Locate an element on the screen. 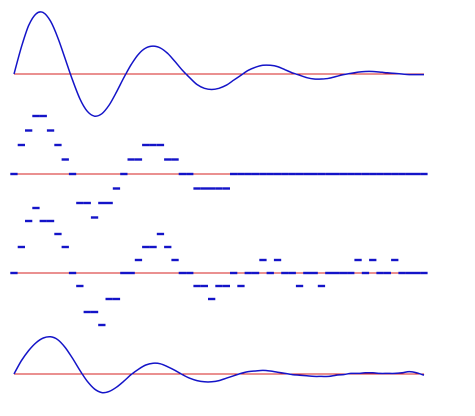 This screenshot has height=416, width=475. chart-panel-reconstructed-signal is located at coordinates (219, 364).